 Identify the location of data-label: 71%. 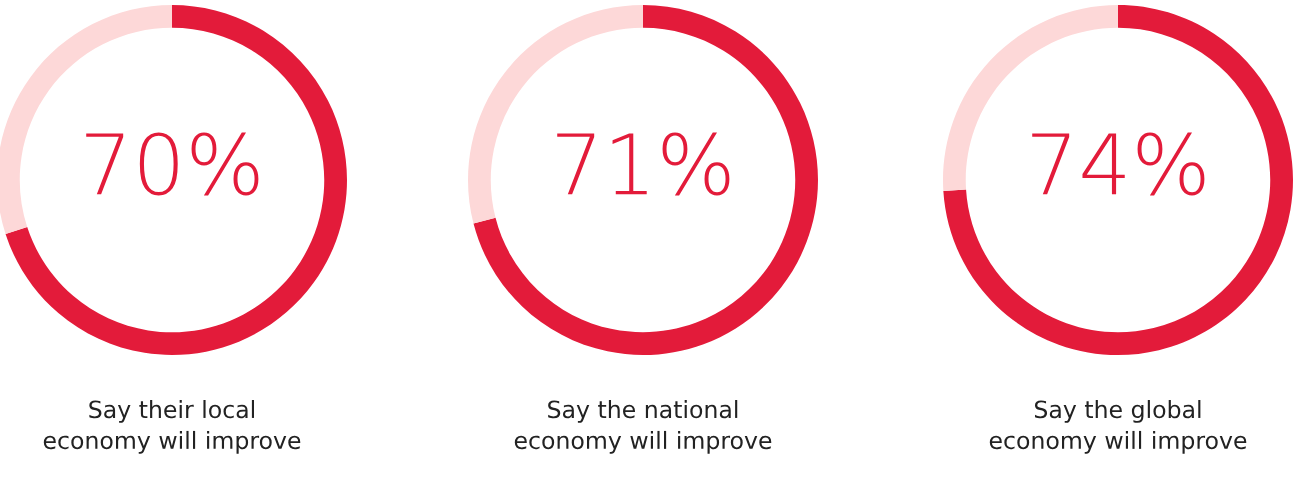
(643, 164).